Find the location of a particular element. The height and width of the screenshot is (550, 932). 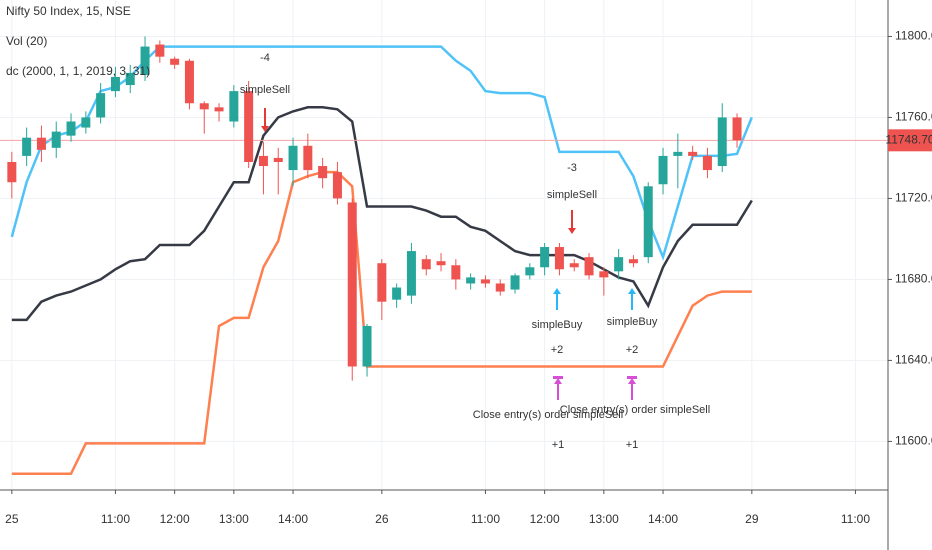

y-tick-label: 11680.00 is located at coordinates (913, 279).